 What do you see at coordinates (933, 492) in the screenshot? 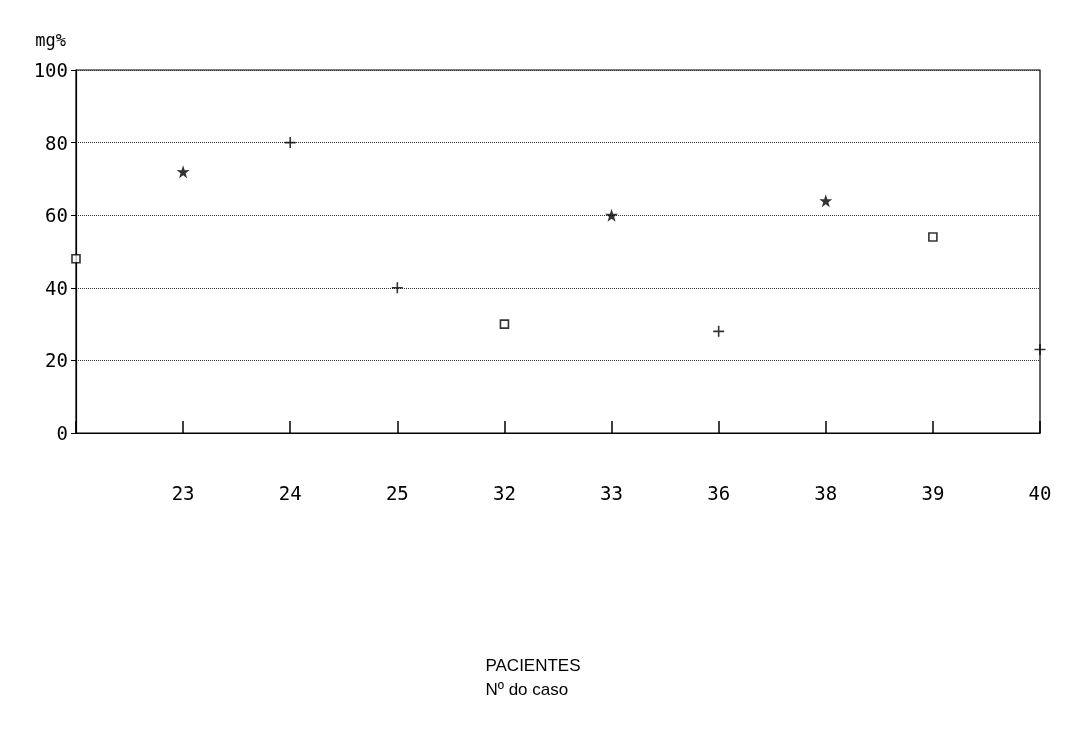
I see `x-tick-label: 39` at bounding box center [933, 492].